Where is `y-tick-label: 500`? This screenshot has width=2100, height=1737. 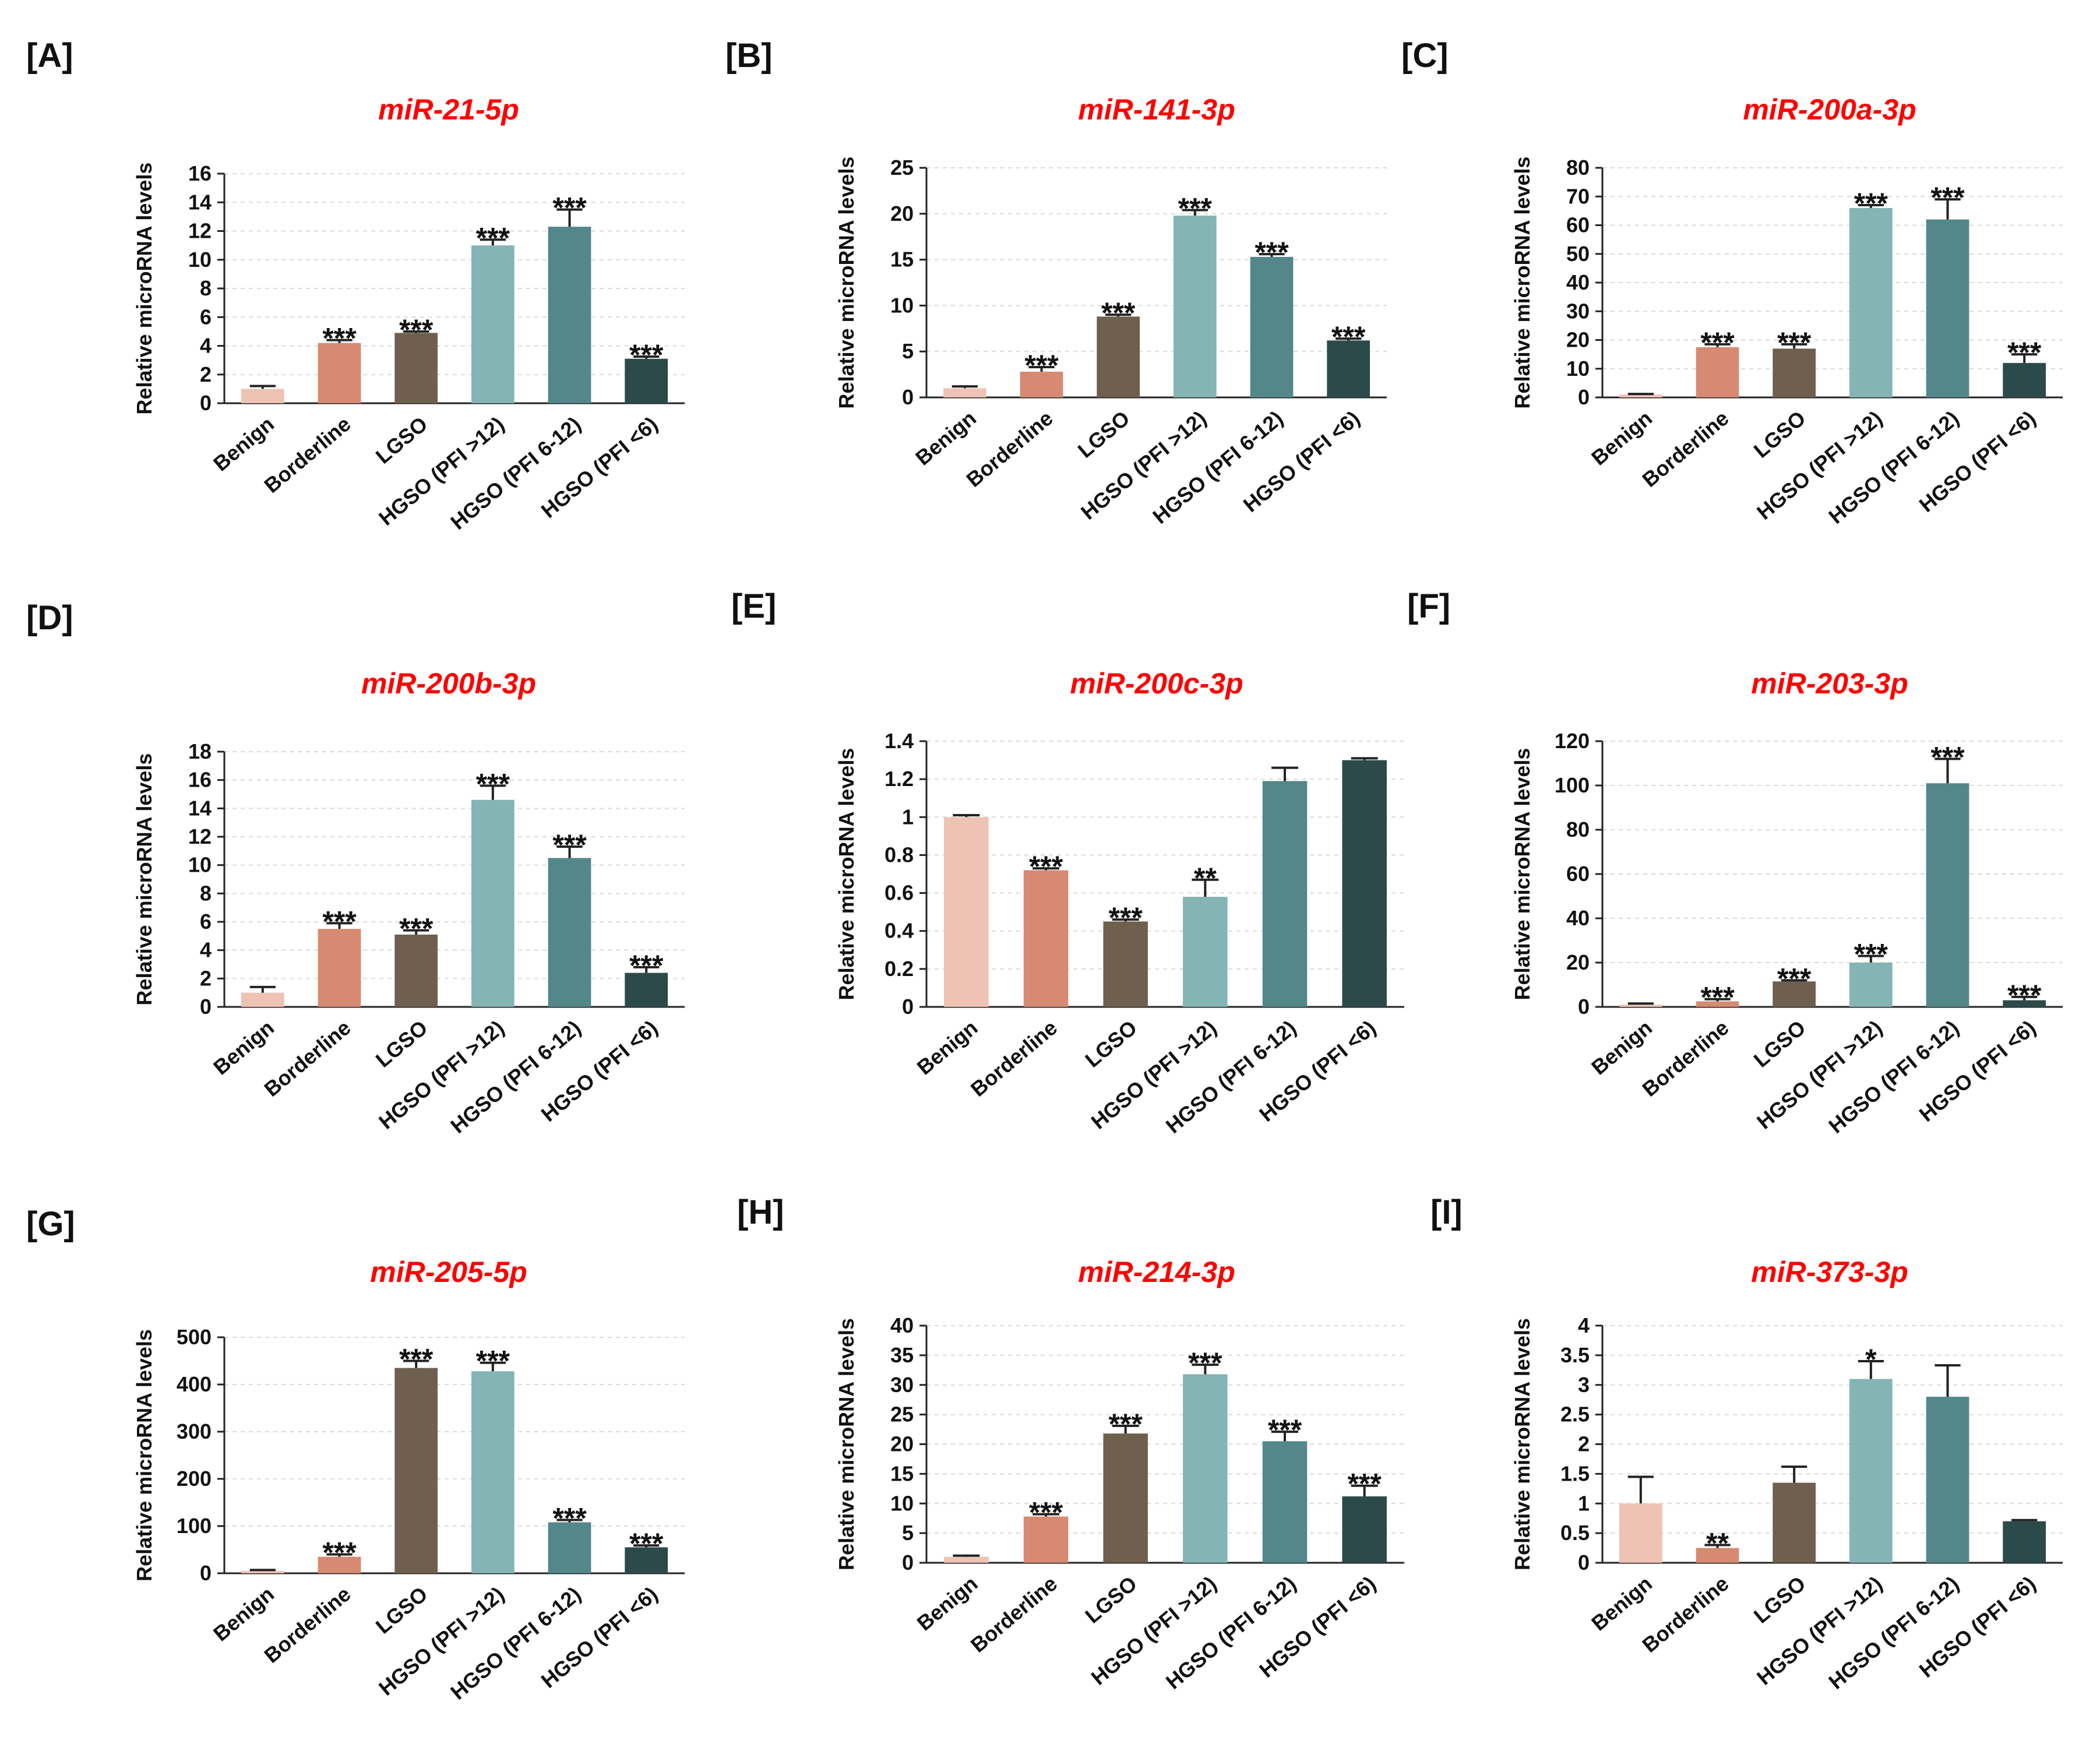 y-tick-label: 500 is located at coordinates (194, 1337).